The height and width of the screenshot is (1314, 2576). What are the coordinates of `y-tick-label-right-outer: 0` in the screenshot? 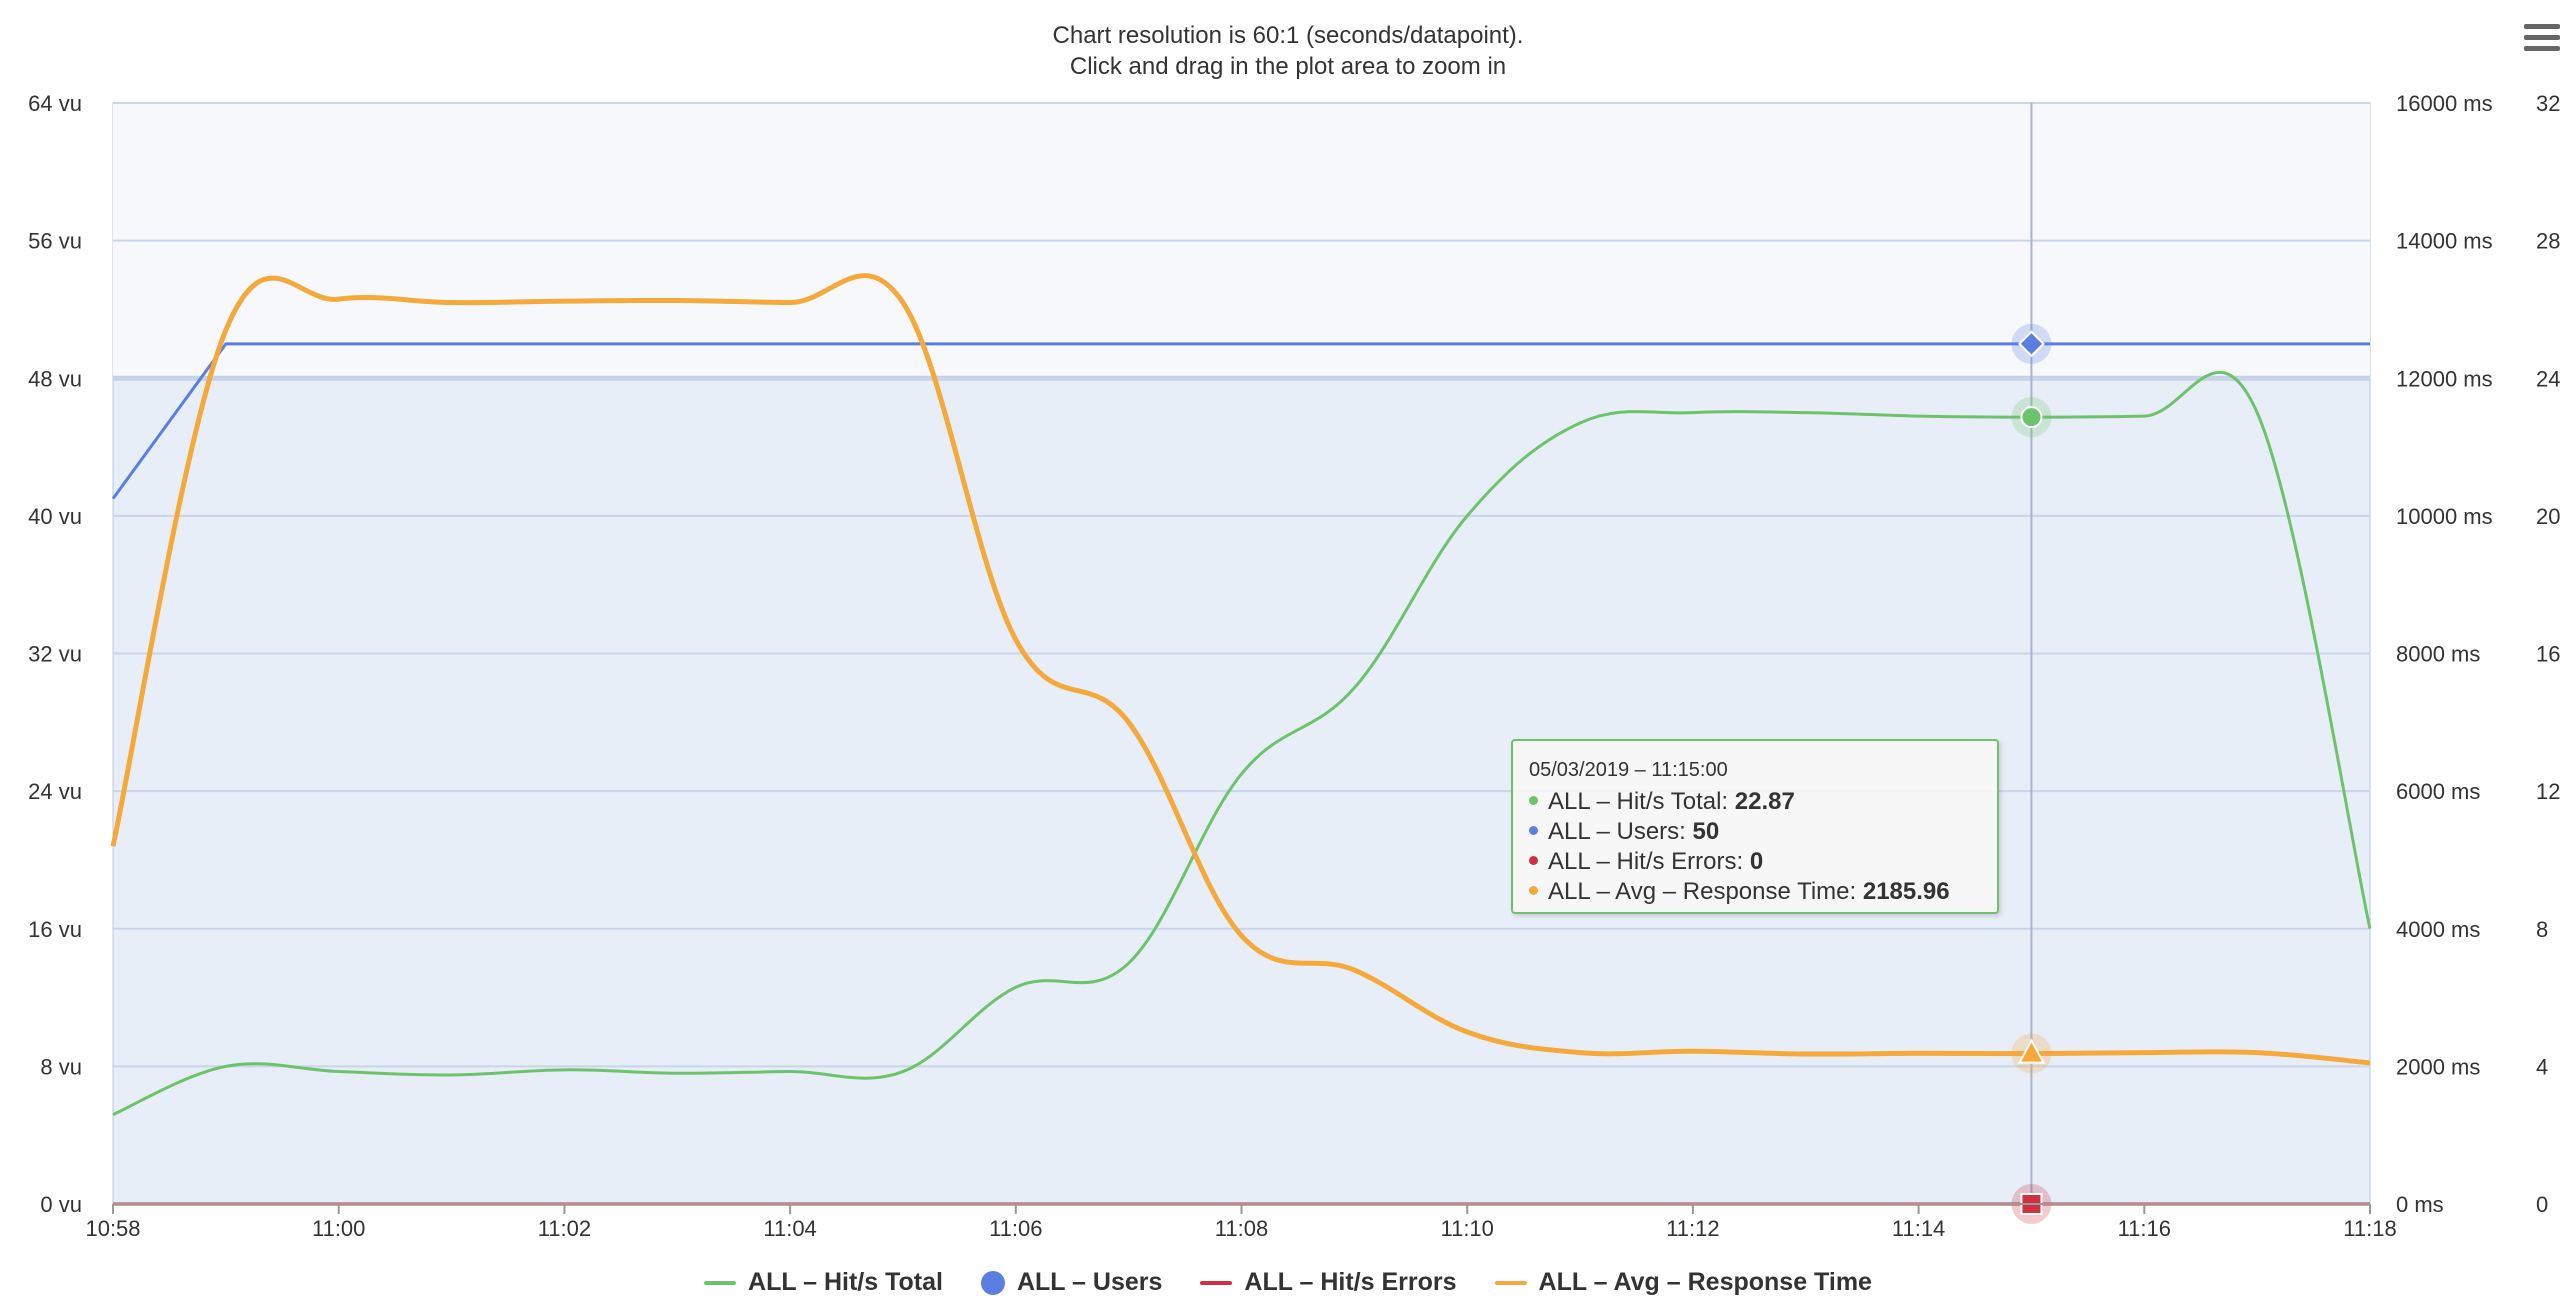 It's located at (2542, 1204).